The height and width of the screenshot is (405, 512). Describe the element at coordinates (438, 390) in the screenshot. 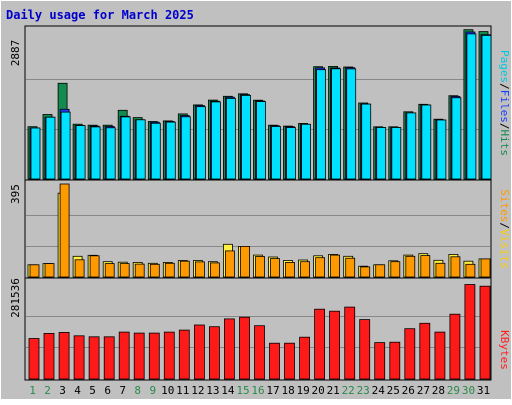

I see `day-label-28: 28` at that location.